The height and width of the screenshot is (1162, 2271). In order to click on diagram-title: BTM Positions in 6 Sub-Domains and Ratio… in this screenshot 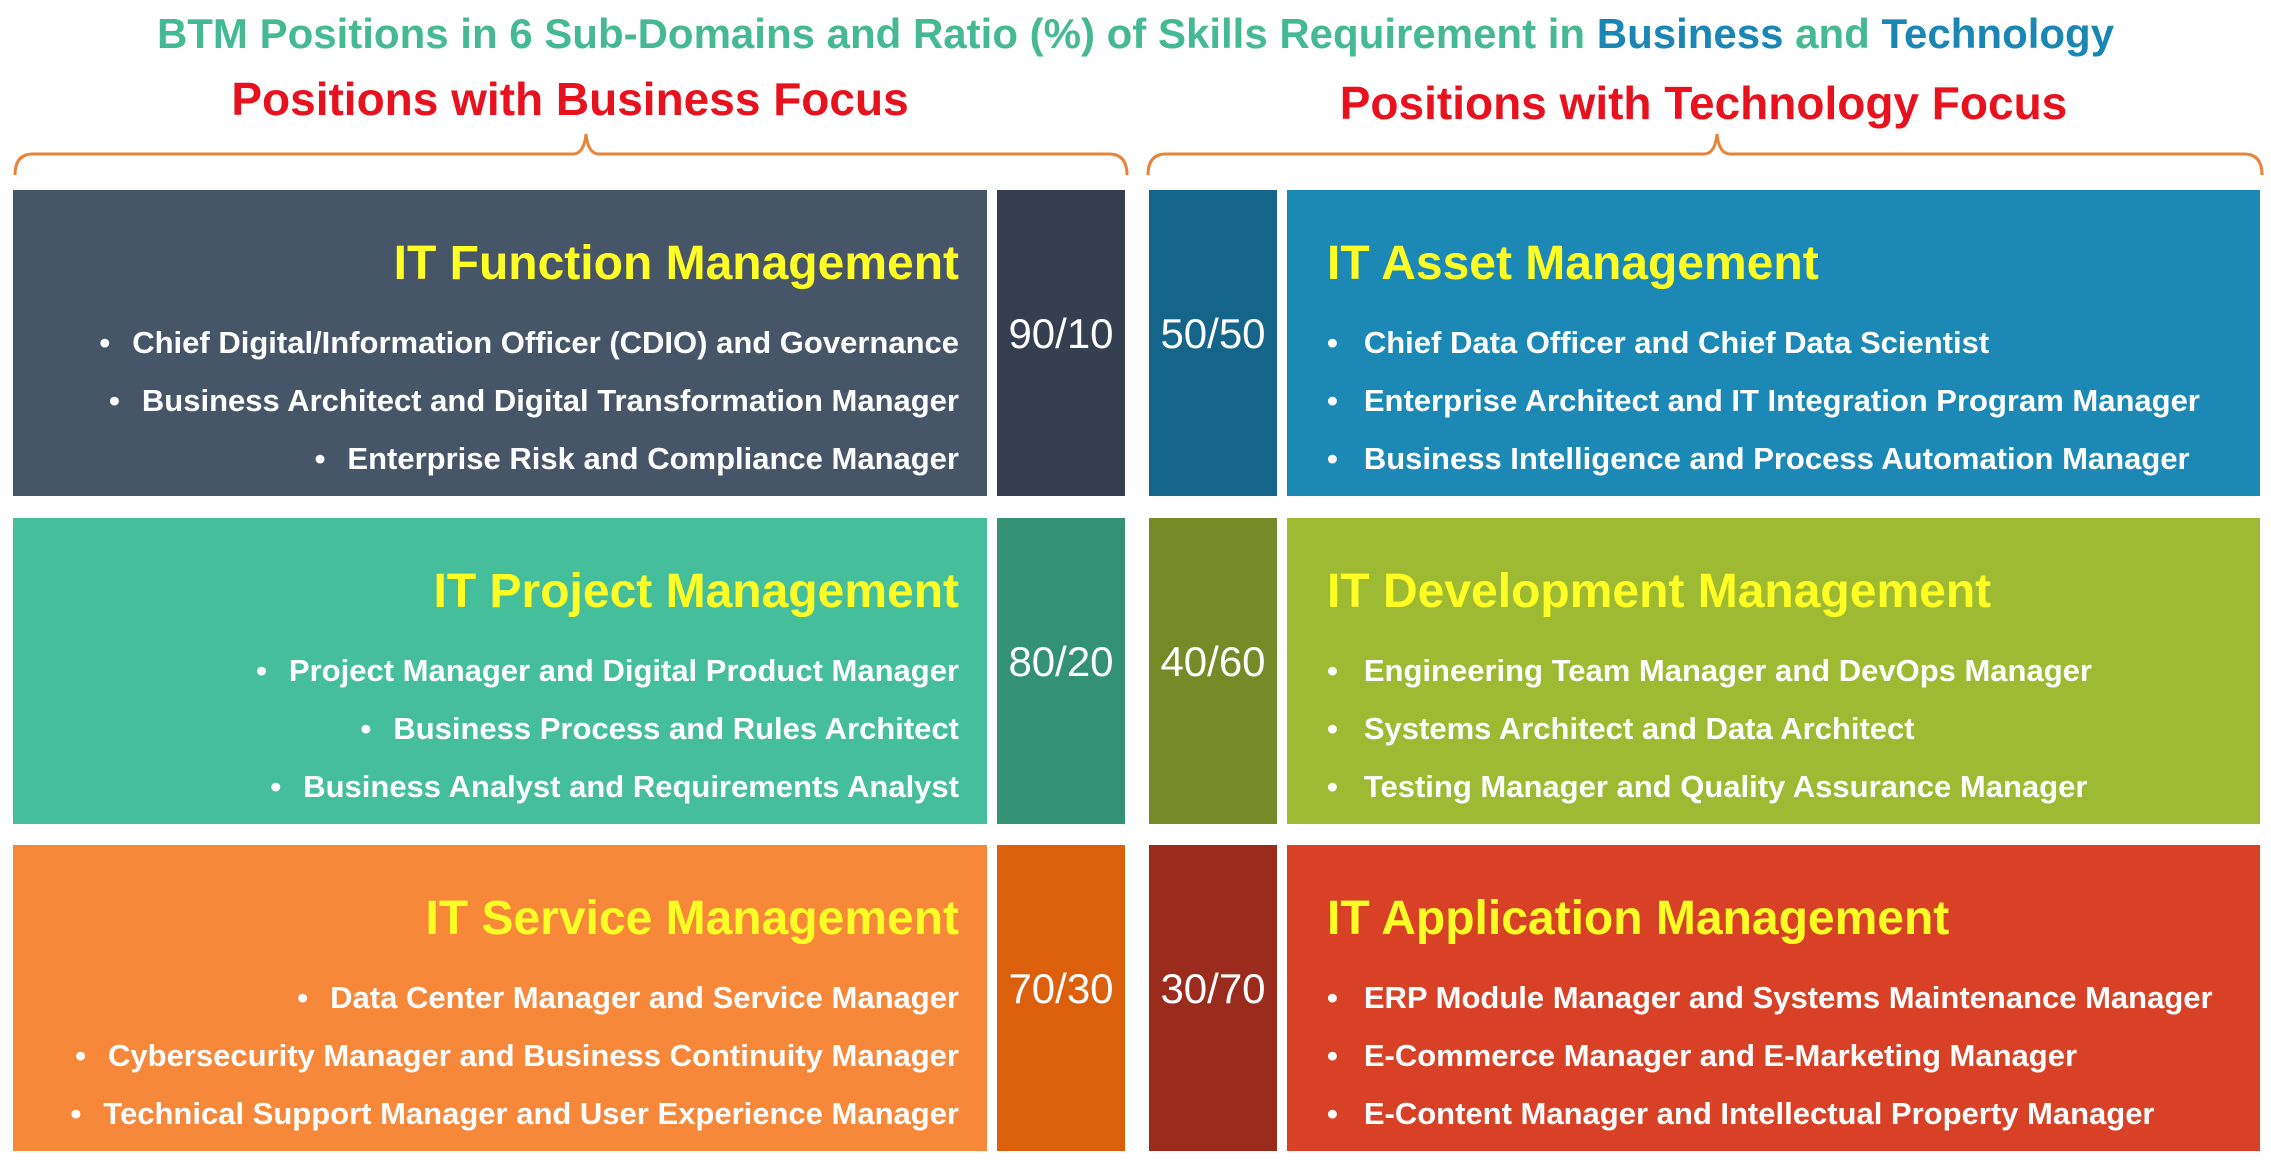, I will do `click(1135, 34)`.